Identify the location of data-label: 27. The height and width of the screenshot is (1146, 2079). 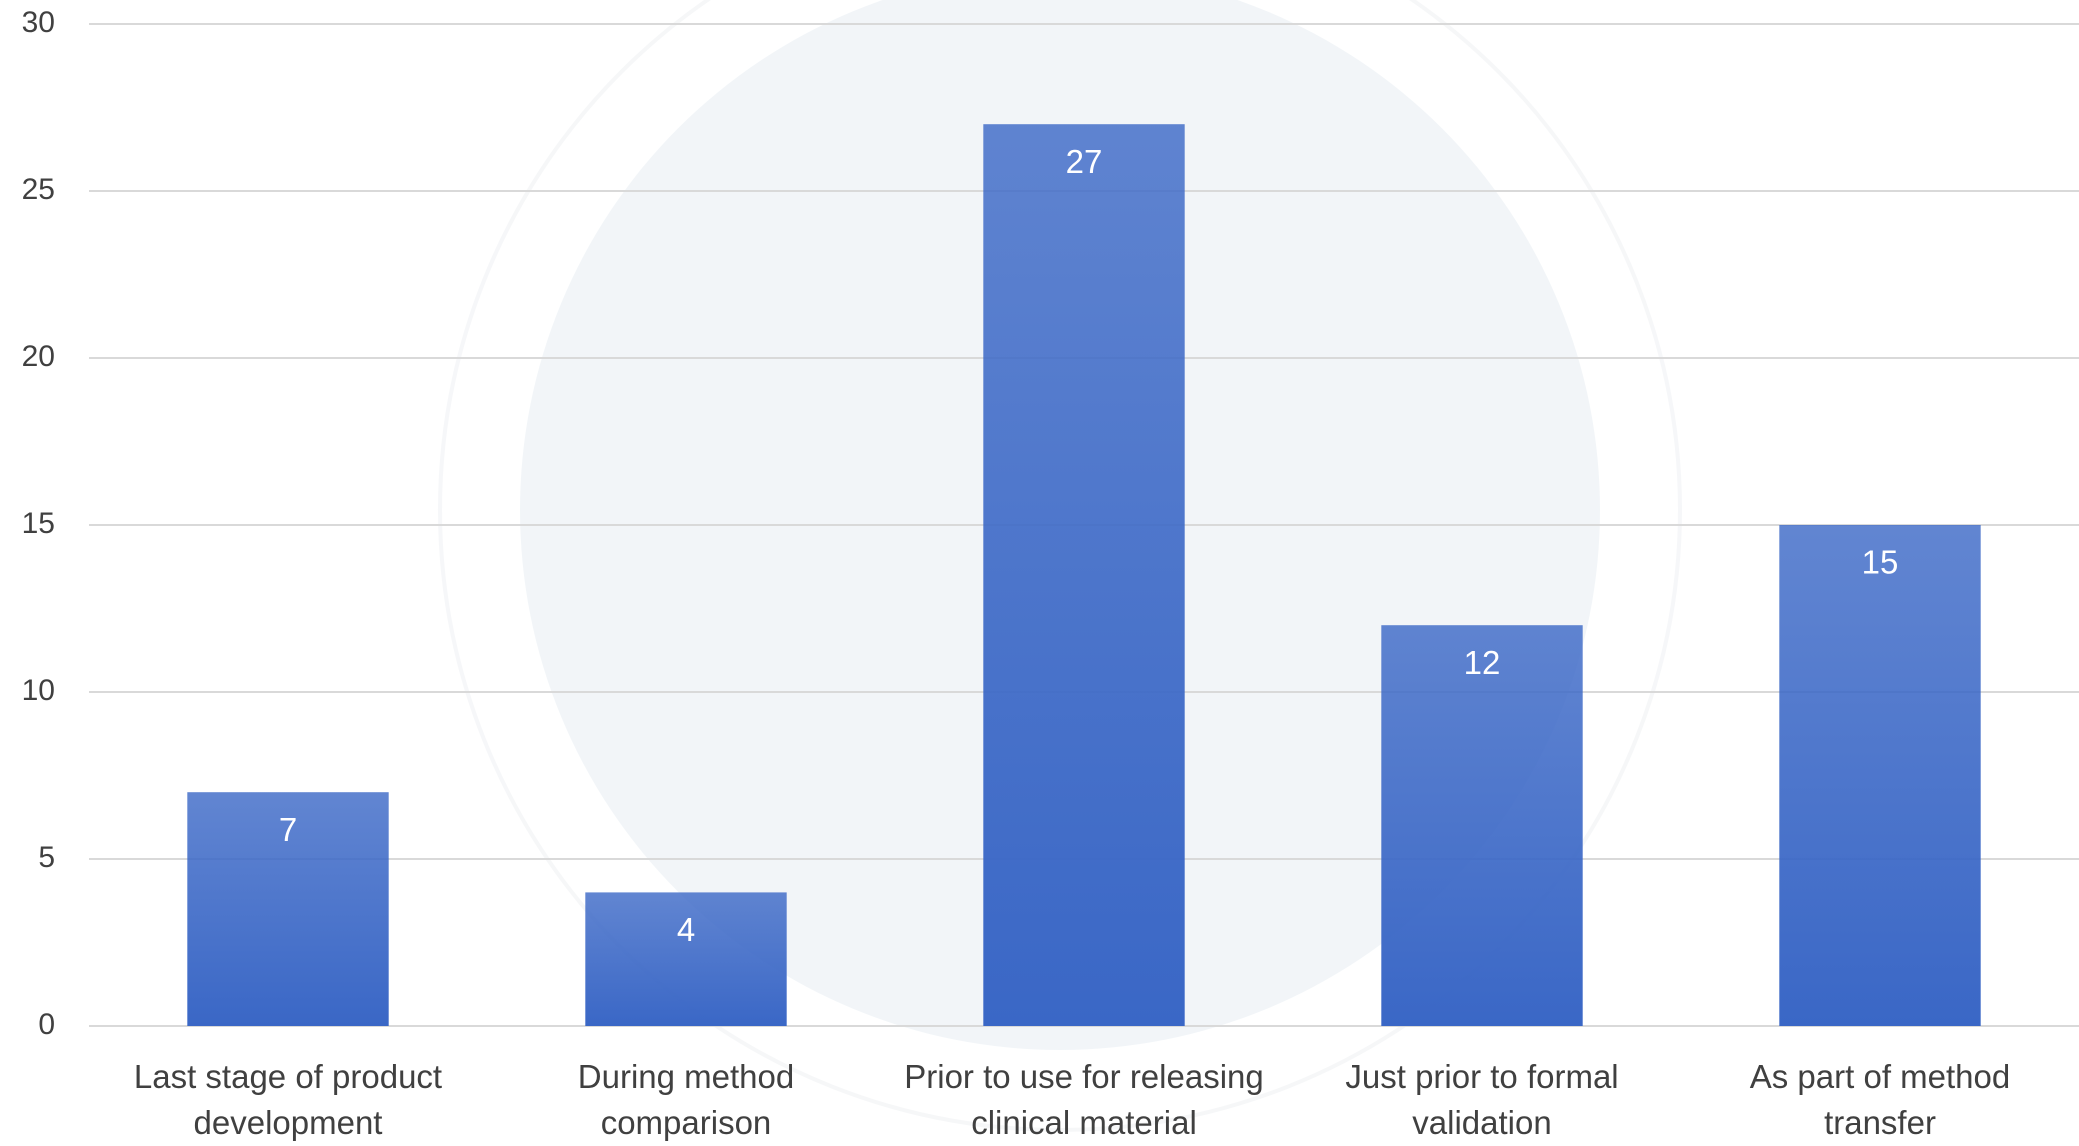
(1084, 161).